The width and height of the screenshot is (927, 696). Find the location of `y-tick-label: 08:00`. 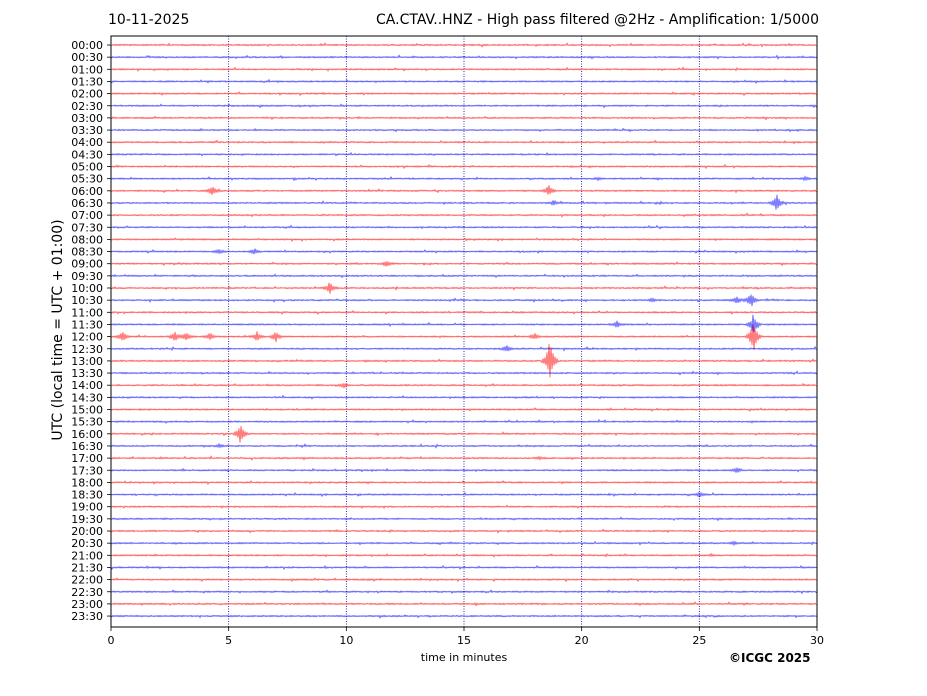

y-tick-label: 08:00 is located at coordinates (87, 239).